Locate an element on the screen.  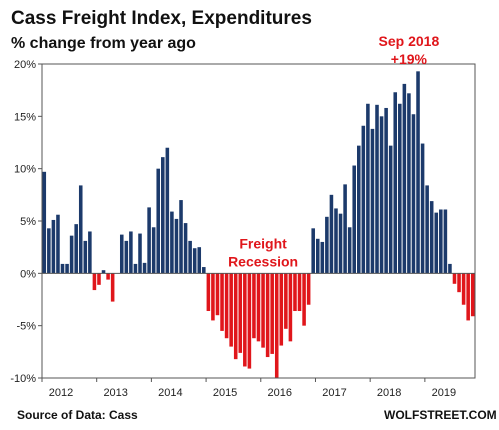
x-tick-label-2: 2014 is located at coordinates (170, 393).